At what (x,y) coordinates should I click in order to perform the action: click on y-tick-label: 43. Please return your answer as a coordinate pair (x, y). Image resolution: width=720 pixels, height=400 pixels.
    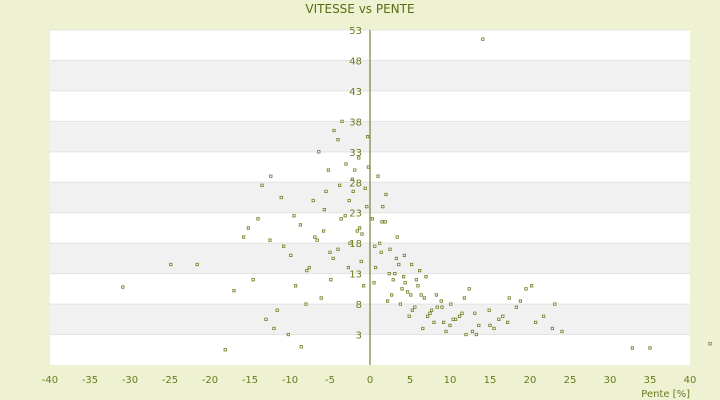
    Looking at the image, I should click on (355, 92).